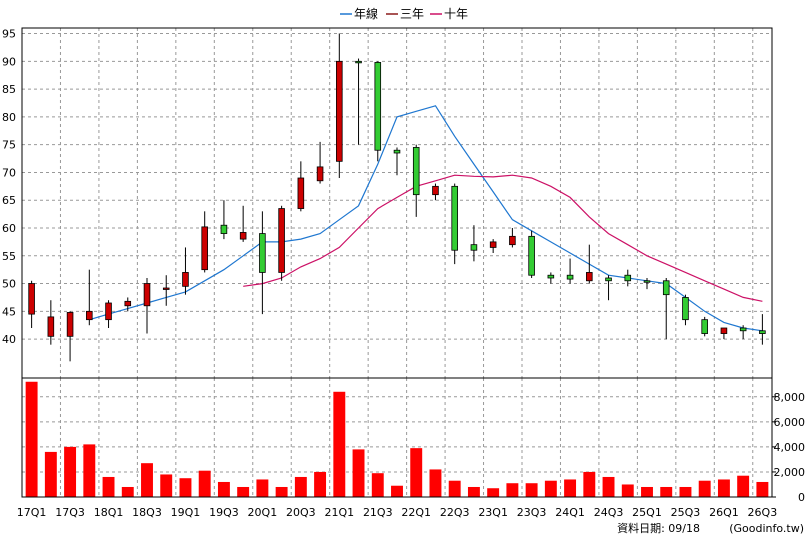 This screenshot has height=540, width=808. I want to click on x-tick-label: 24Q1, so click(570, 512).